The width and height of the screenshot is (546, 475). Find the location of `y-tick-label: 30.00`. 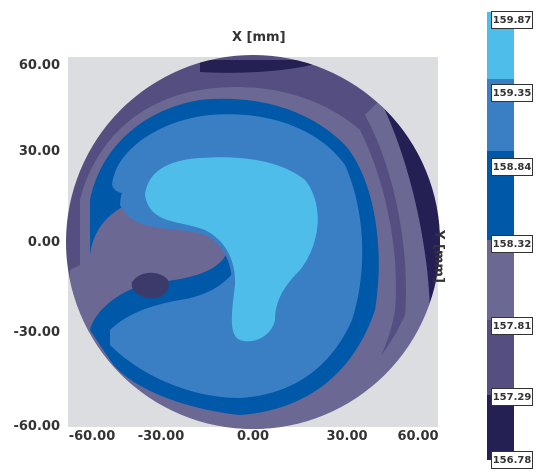

y-tick-label: 30.00 is located at coordinates (39, 151).